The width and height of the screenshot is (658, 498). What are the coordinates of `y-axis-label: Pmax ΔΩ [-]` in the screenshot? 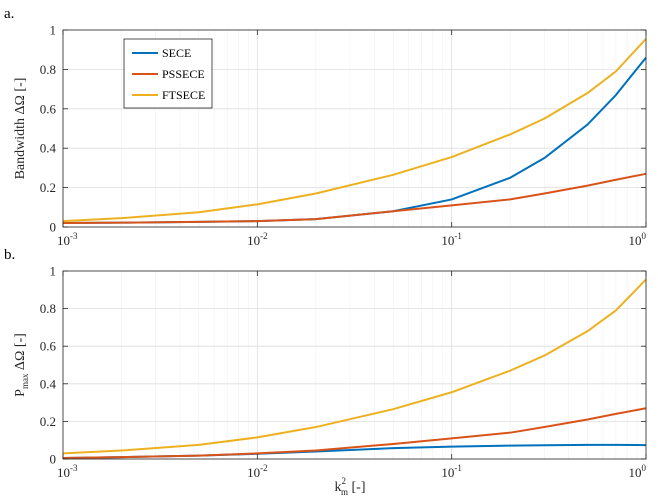 It's located at (21, 365).